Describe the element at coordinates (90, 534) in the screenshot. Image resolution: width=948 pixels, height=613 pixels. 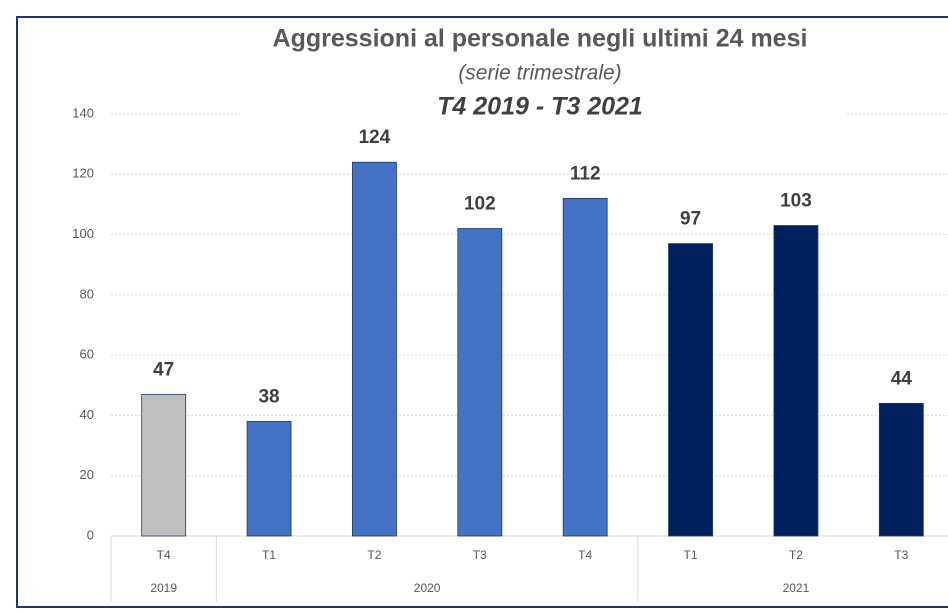
I see `y-tick-label: 0` at that location.